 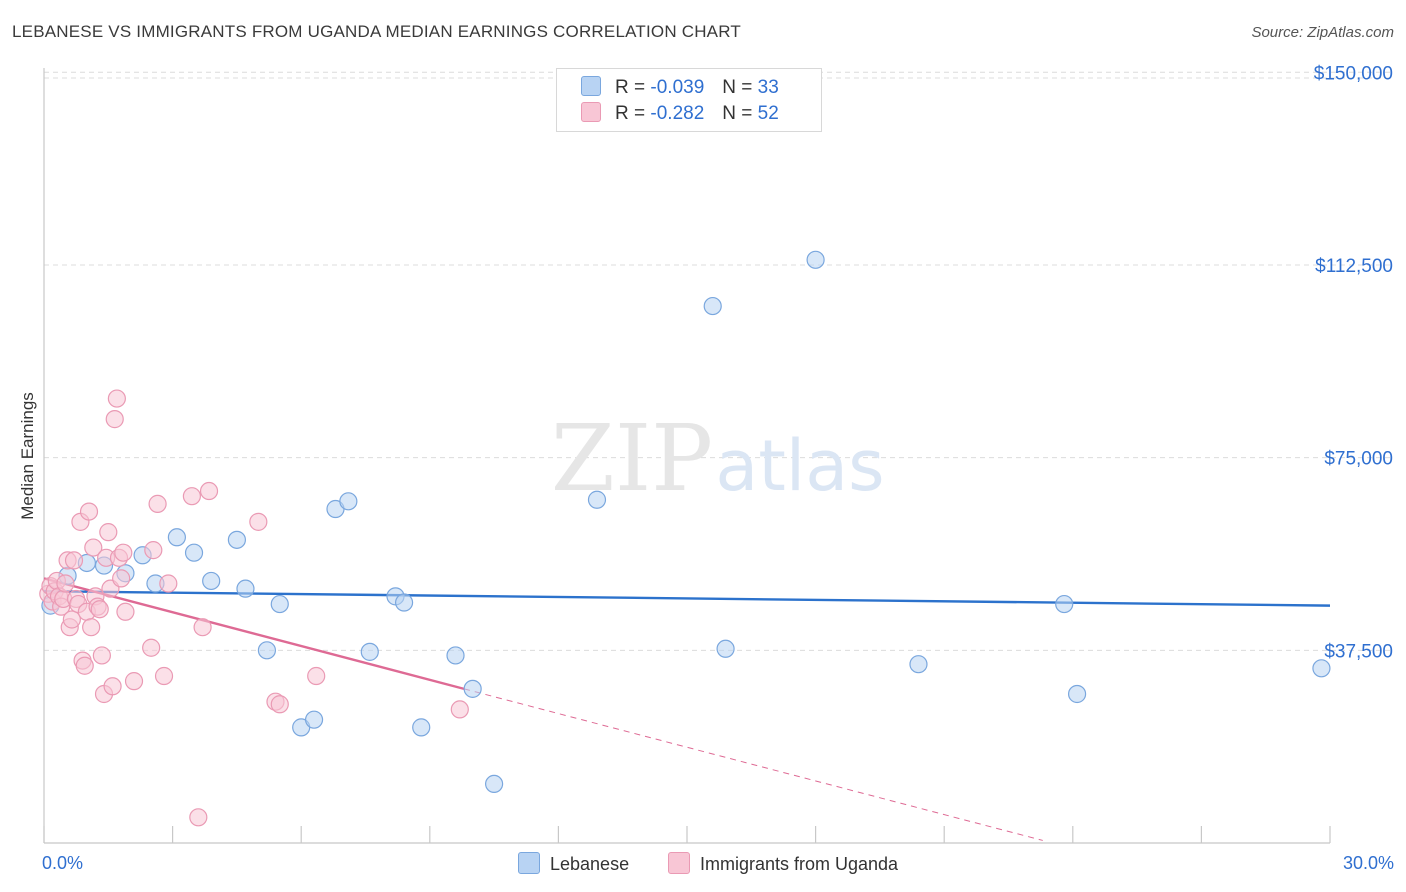 I want to click on uganda-legend-swatch, so click(x=679, y=863).